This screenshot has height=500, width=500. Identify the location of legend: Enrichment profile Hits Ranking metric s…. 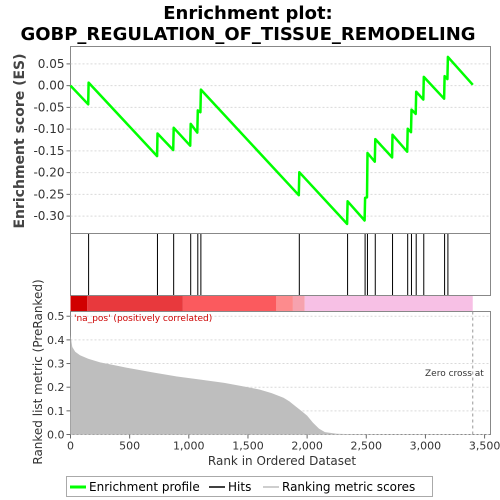
(249, 486).